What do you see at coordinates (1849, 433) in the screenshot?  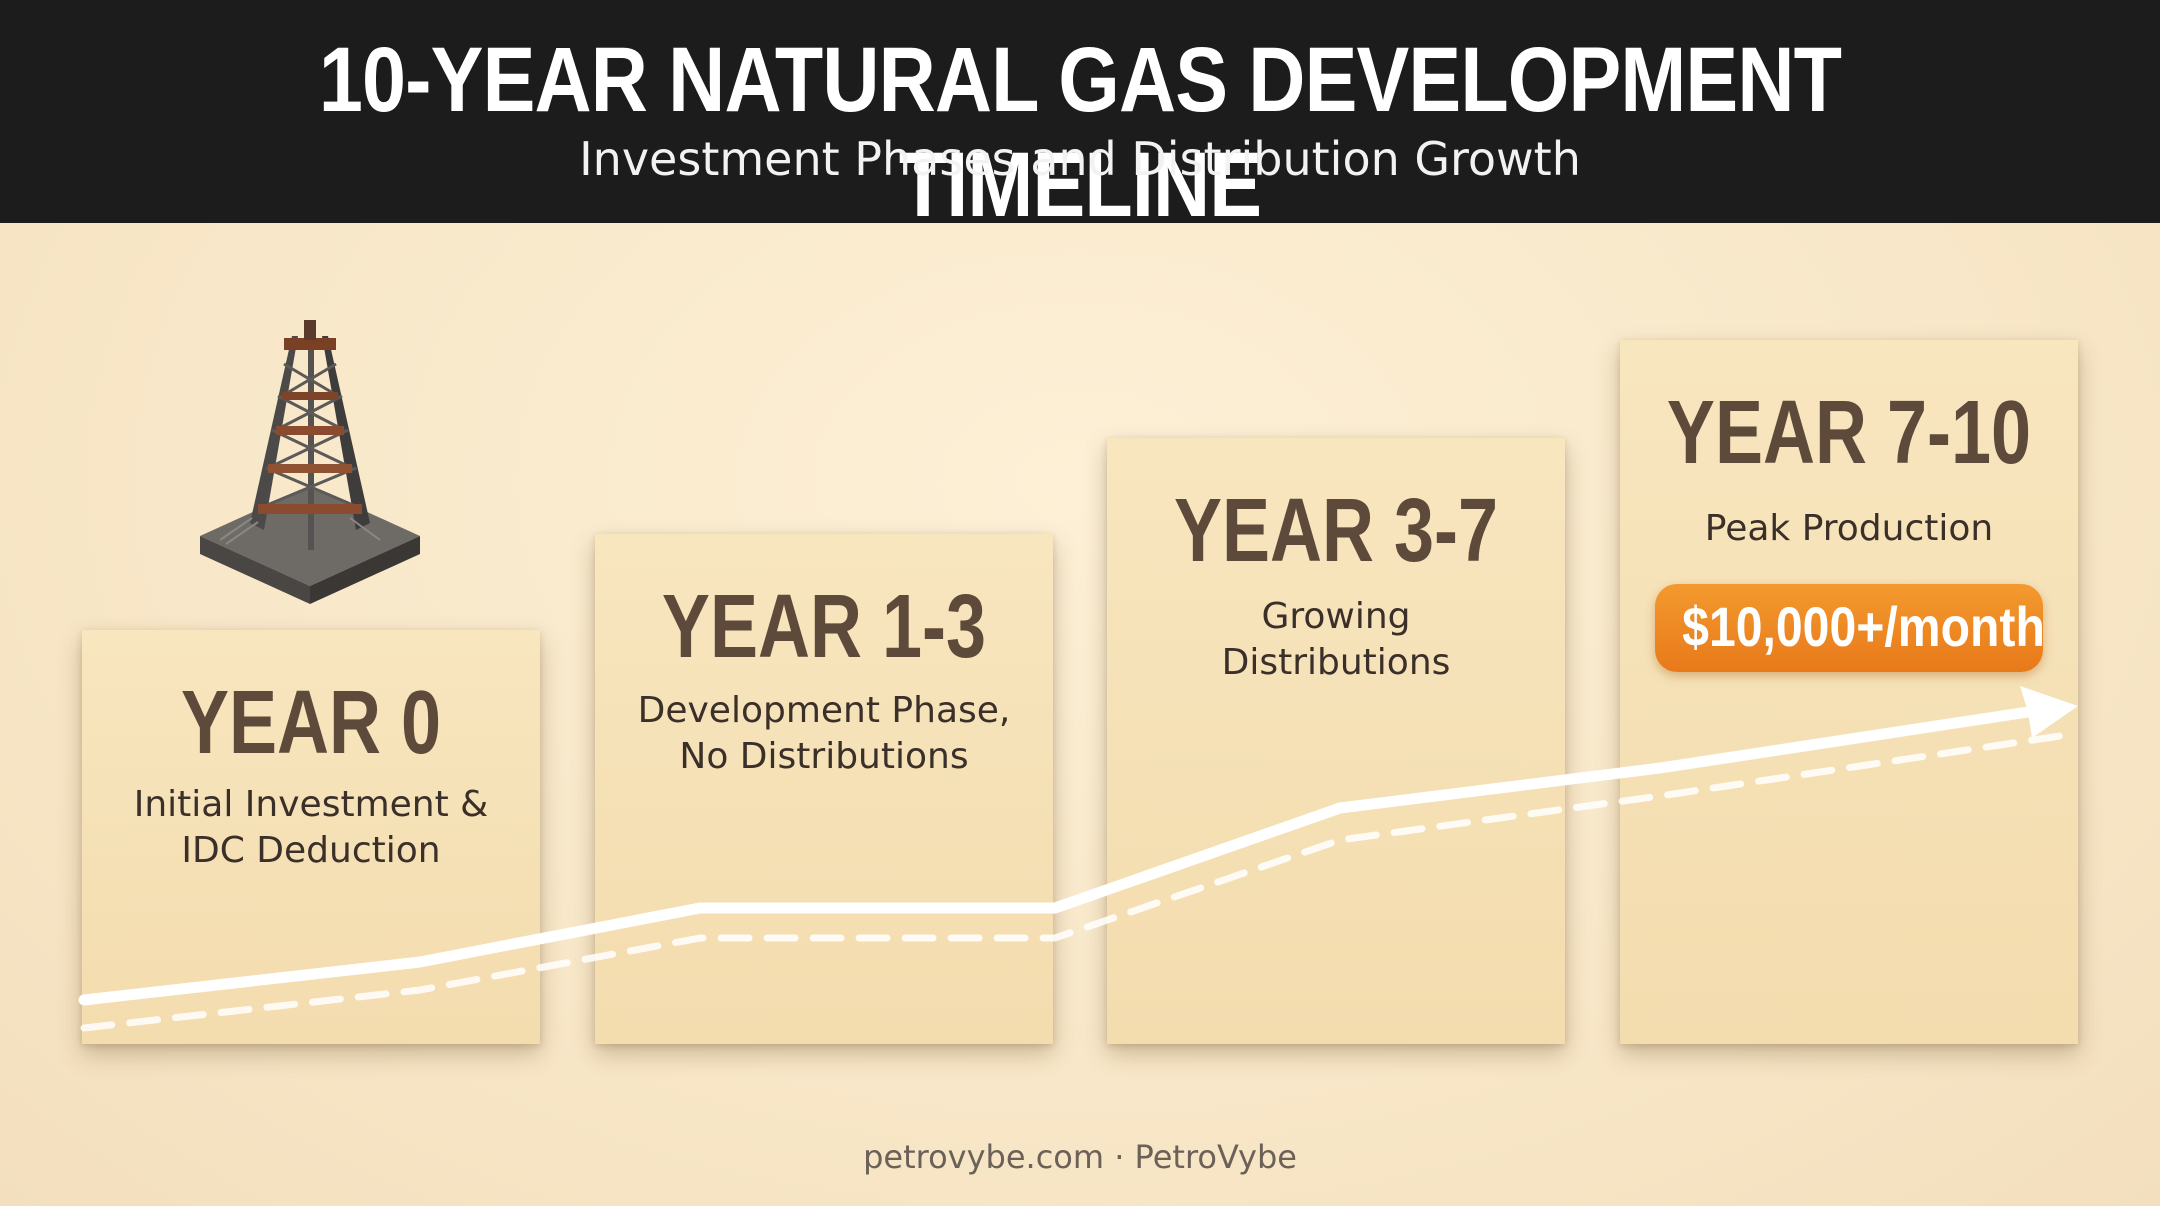 I see `phase-heading: YEAR 7-10` at bounding box center [1849, 433].